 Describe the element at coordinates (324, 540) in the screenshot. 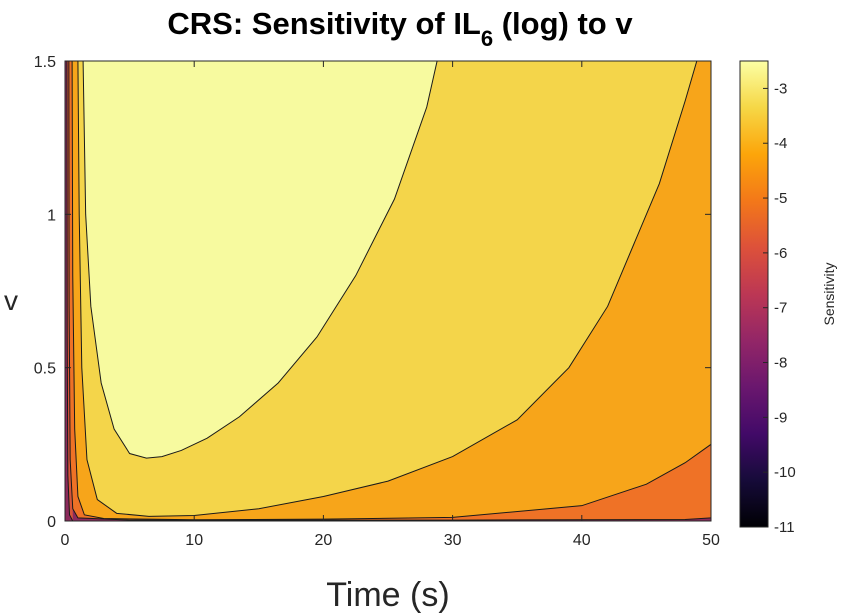

I see `x-tick-label: 20` at that location.